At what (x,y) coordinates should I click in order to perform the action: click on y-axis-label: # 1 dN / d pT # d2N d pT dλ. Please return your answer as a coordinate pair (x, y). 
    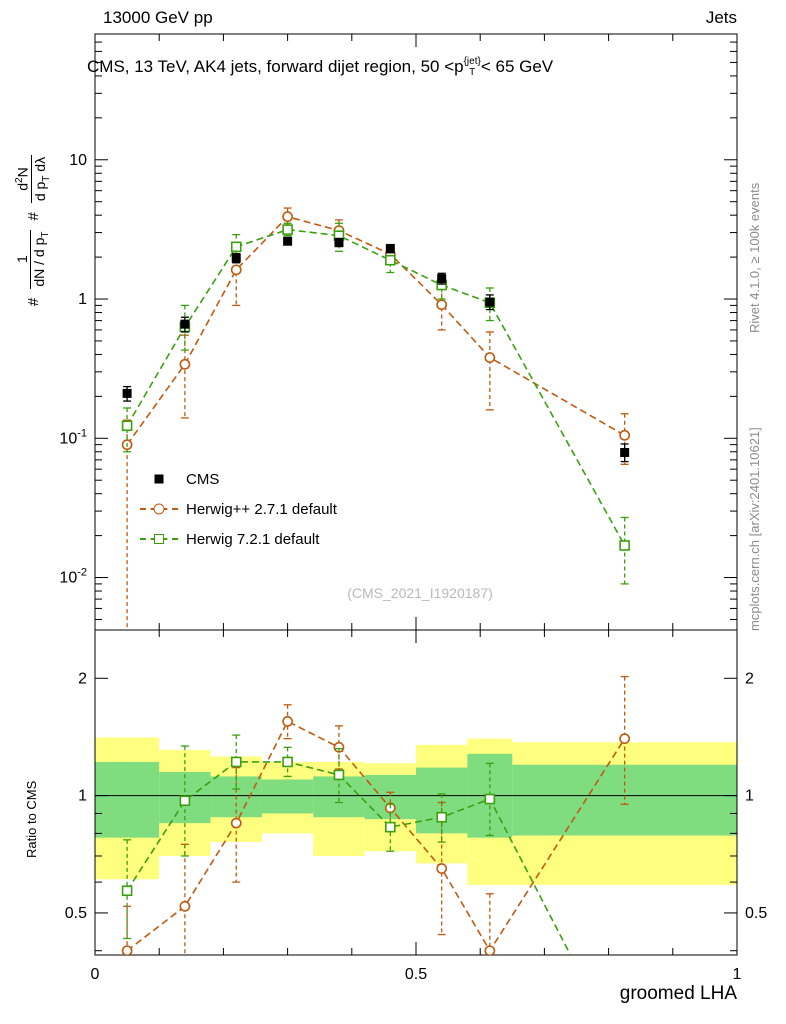
    Looking at the image, I should click on (33, 230).